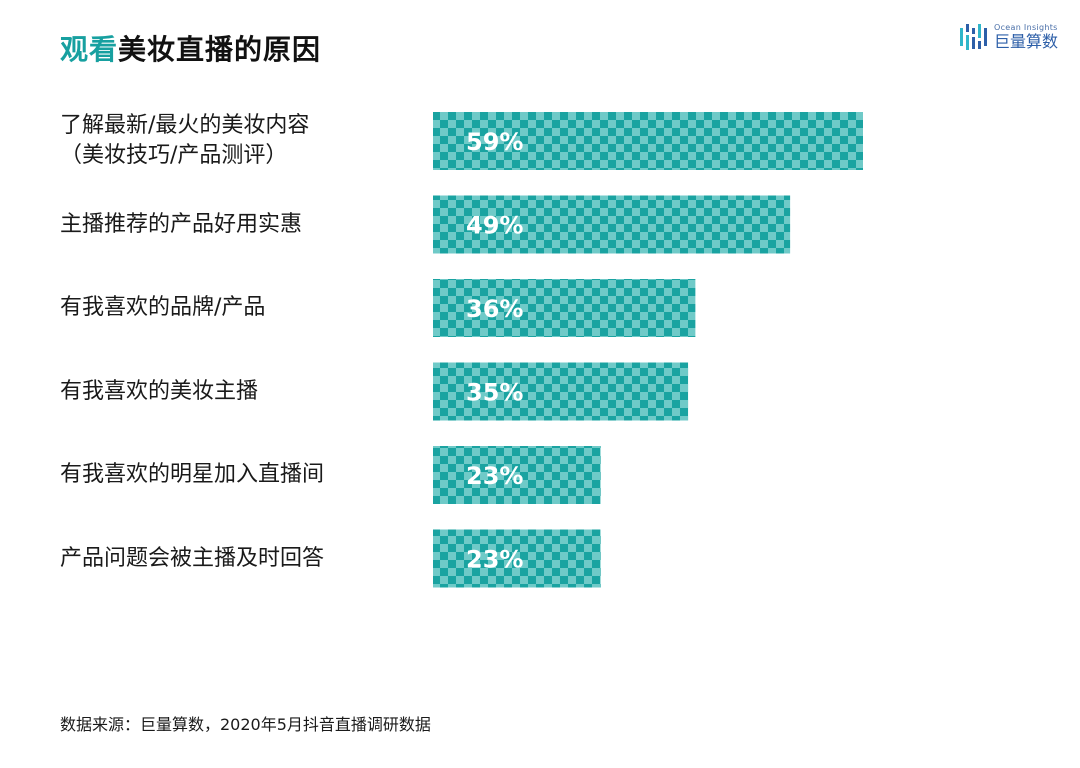 This screenshot has width=1080, height=768. What do you see at coordinates (494, 142) in the screenshot?
I see `bar-value-label-1: 59%` at bounding box center [494, 142].